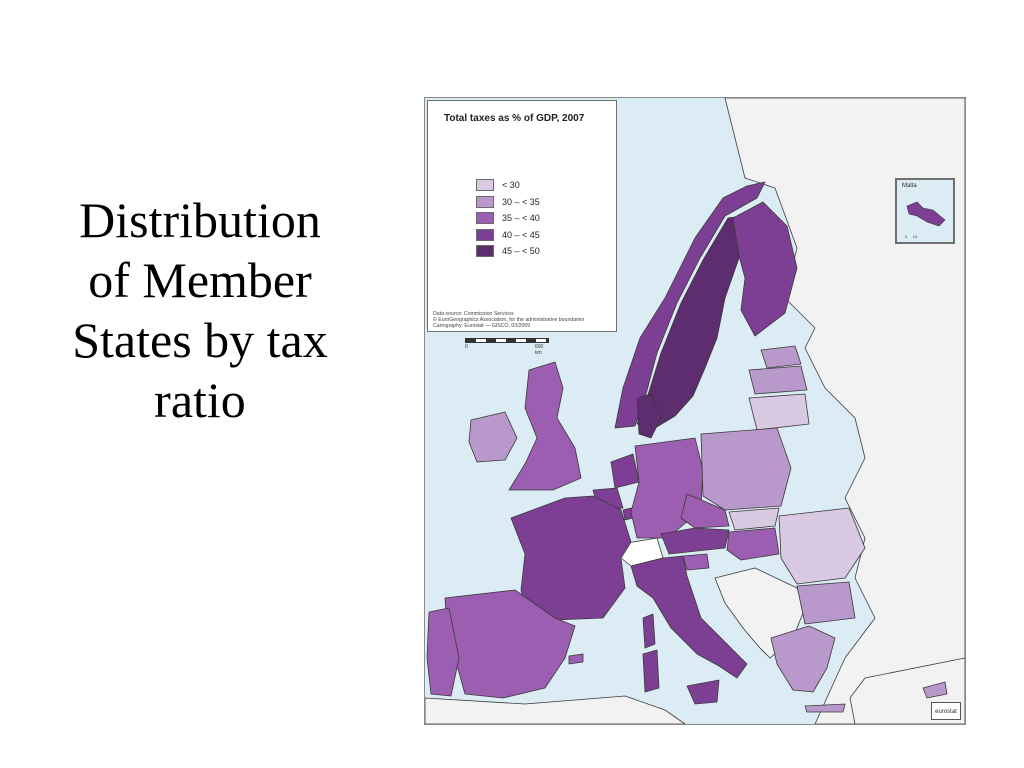 This screenshot has width=1024, height=768. I want to click on region-czech-republic, so click(705, 511).